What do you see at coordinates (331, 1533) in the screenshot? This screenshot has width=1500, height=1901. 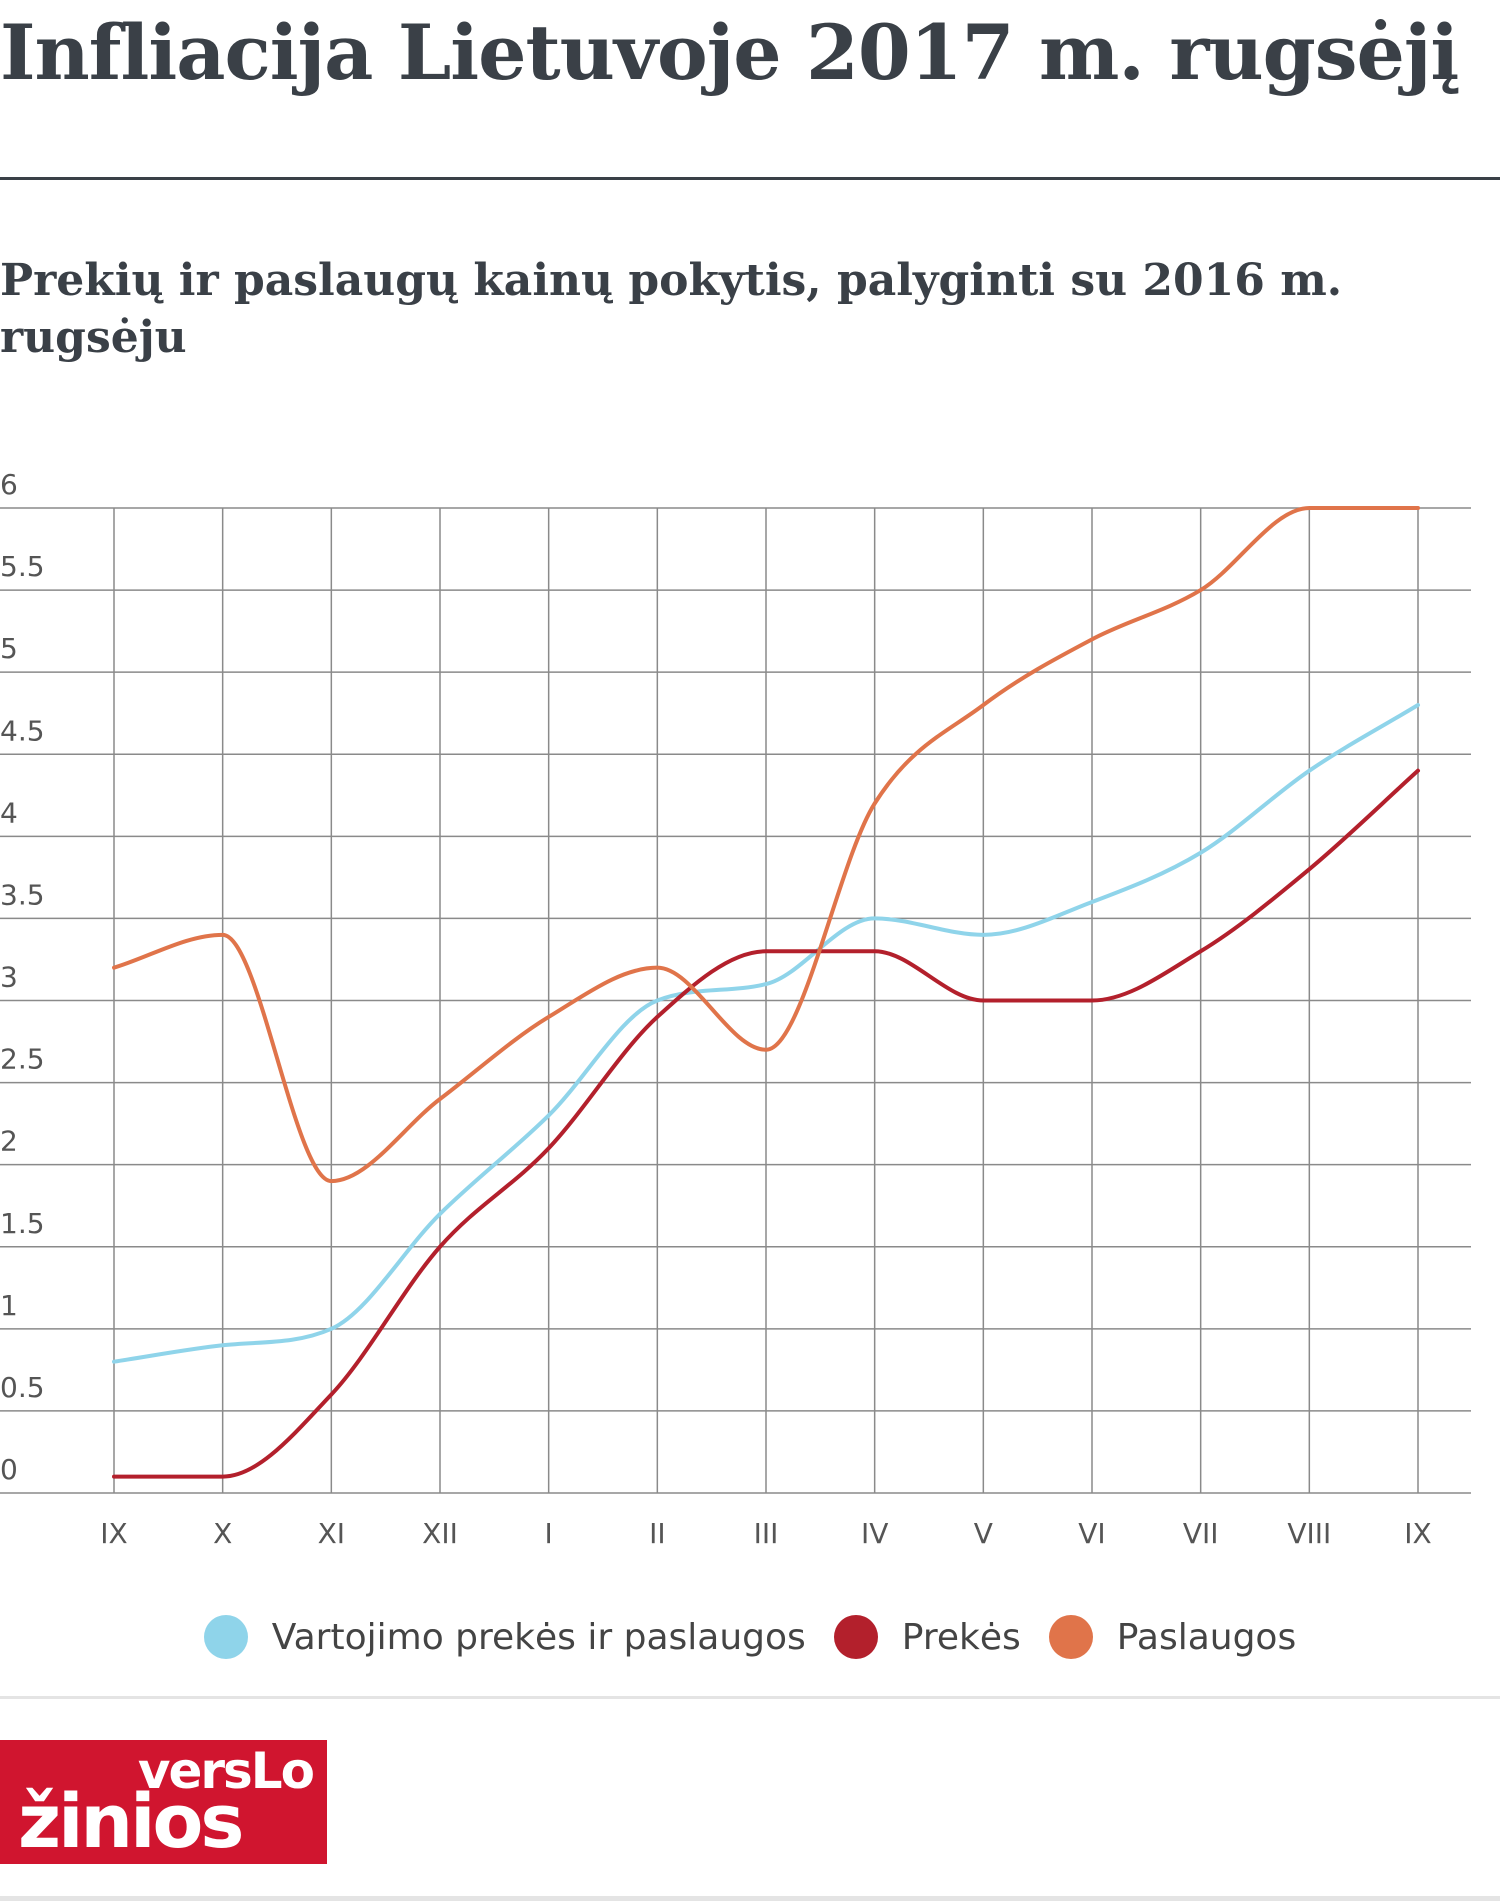 I see `x-tick-label: XI` at bounding box center [331, 1533].